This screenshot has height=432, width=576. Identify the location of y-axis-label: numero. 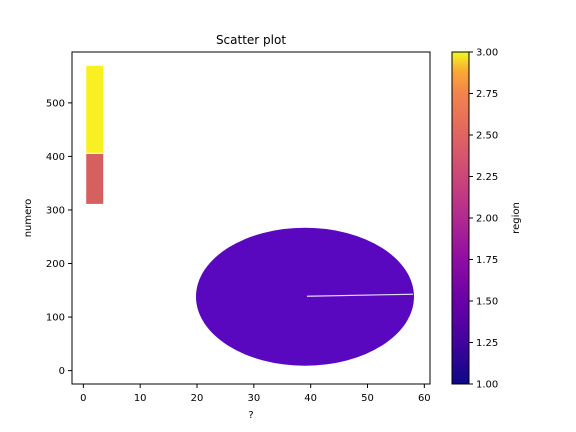
(28, 218).